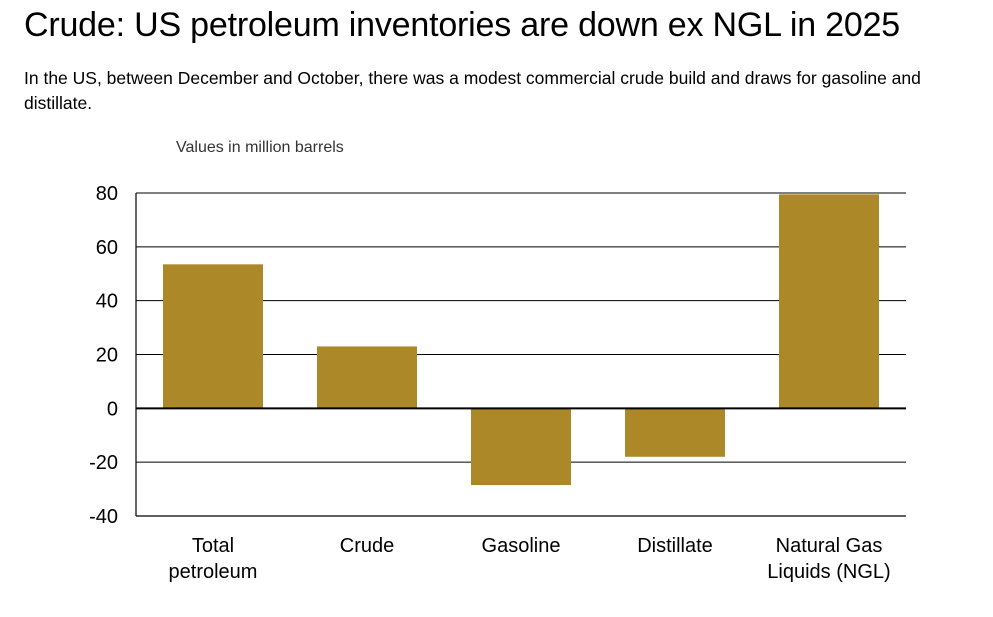  What do you see at coordinates (103, 517) in the screenshot?
I see `y-tick-label: -40` at bounding box center [103, 517].